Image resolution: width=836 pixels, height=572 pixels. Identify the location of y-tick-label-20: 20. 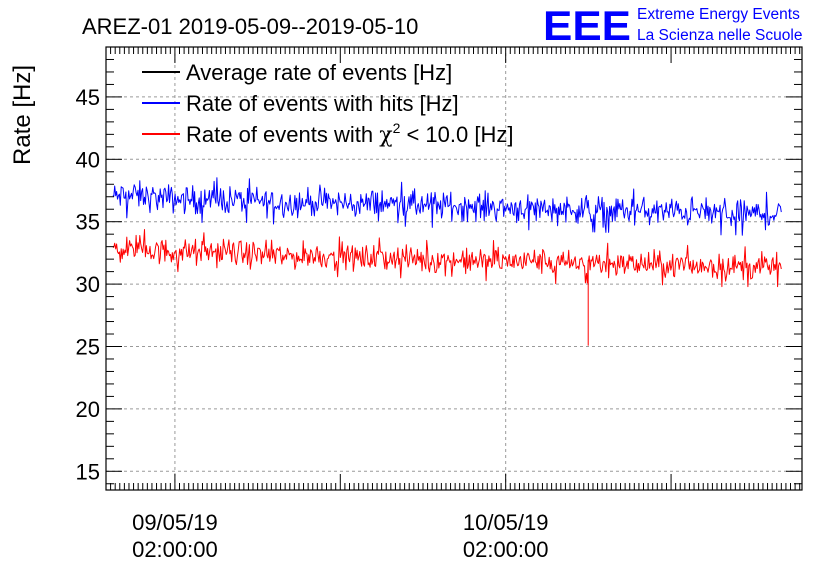
(88, 409).